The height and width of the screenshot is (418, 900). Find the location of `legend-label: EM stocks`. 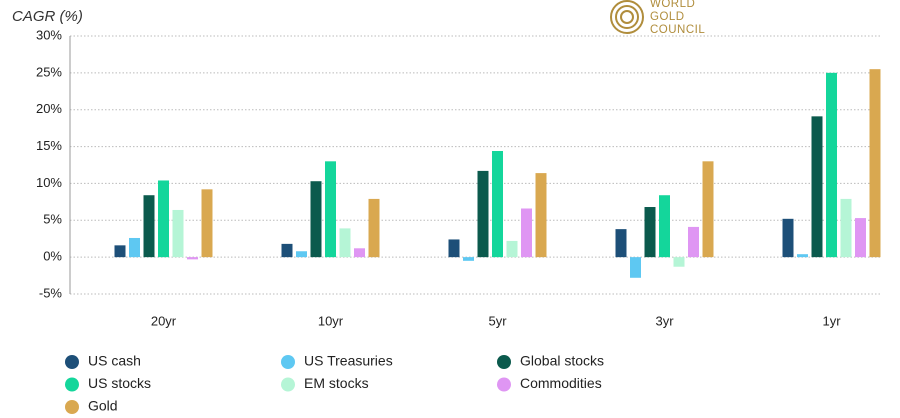

legend-label: EM stocks is located at coordinates (336, 383).